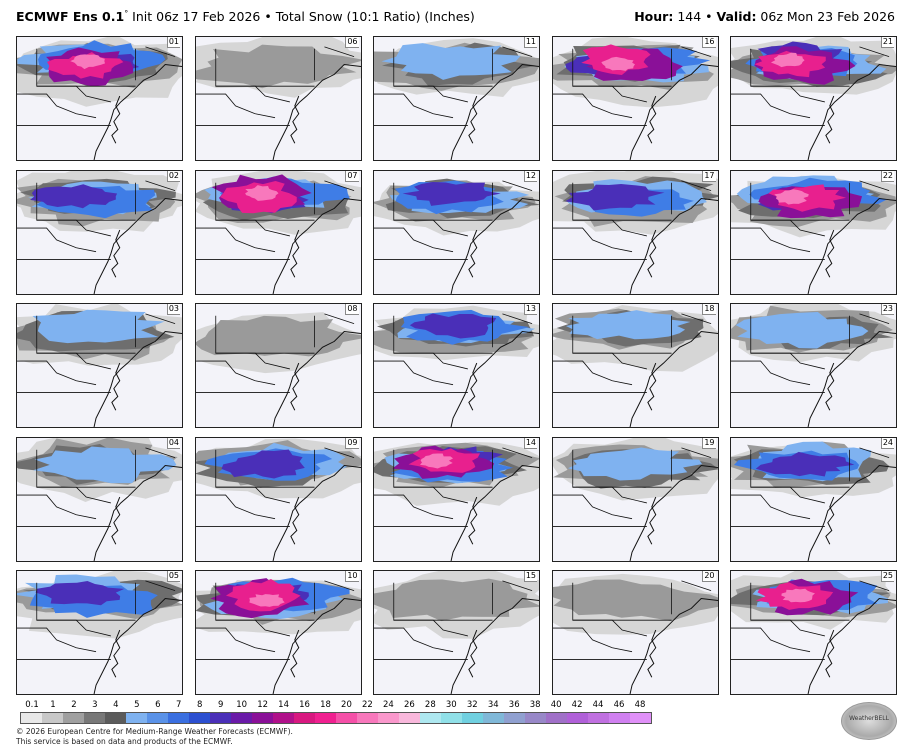 This screenshot has width=913, height=750. What do you see at coordinates (640, 705) in the screenshot?
I see `colorbar-tick-label: 48` at bounding box center [640, 705].